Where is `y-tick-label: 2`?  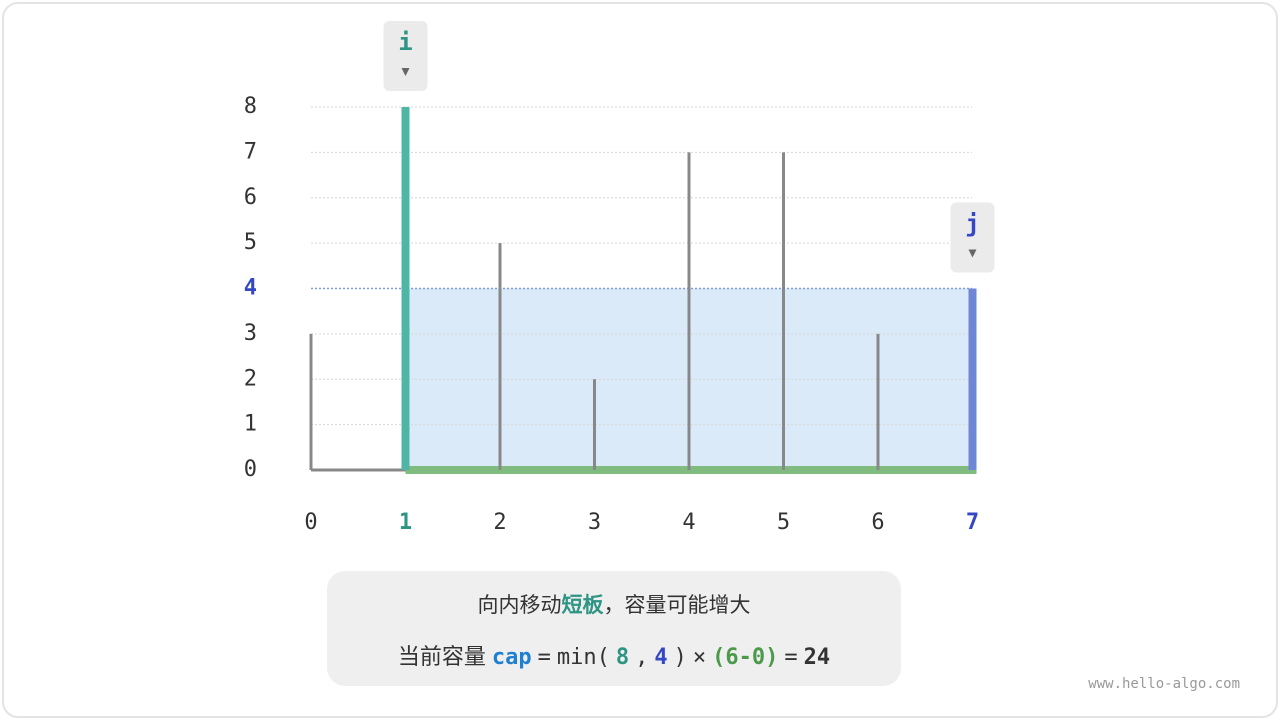
y-tick-label: 2 is located at coordinates (250, 378).